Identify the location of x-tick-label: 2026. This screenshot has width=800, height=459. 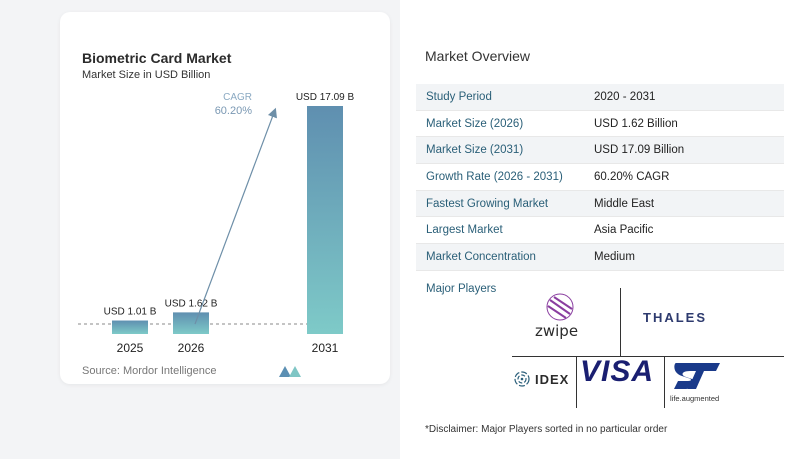
(191, 348).